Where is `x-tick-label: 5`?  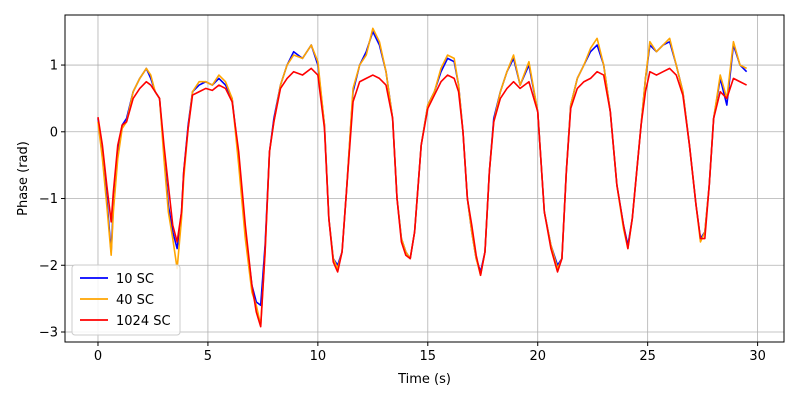
x-tick-label: 5 is located at coordinates (208, 356).